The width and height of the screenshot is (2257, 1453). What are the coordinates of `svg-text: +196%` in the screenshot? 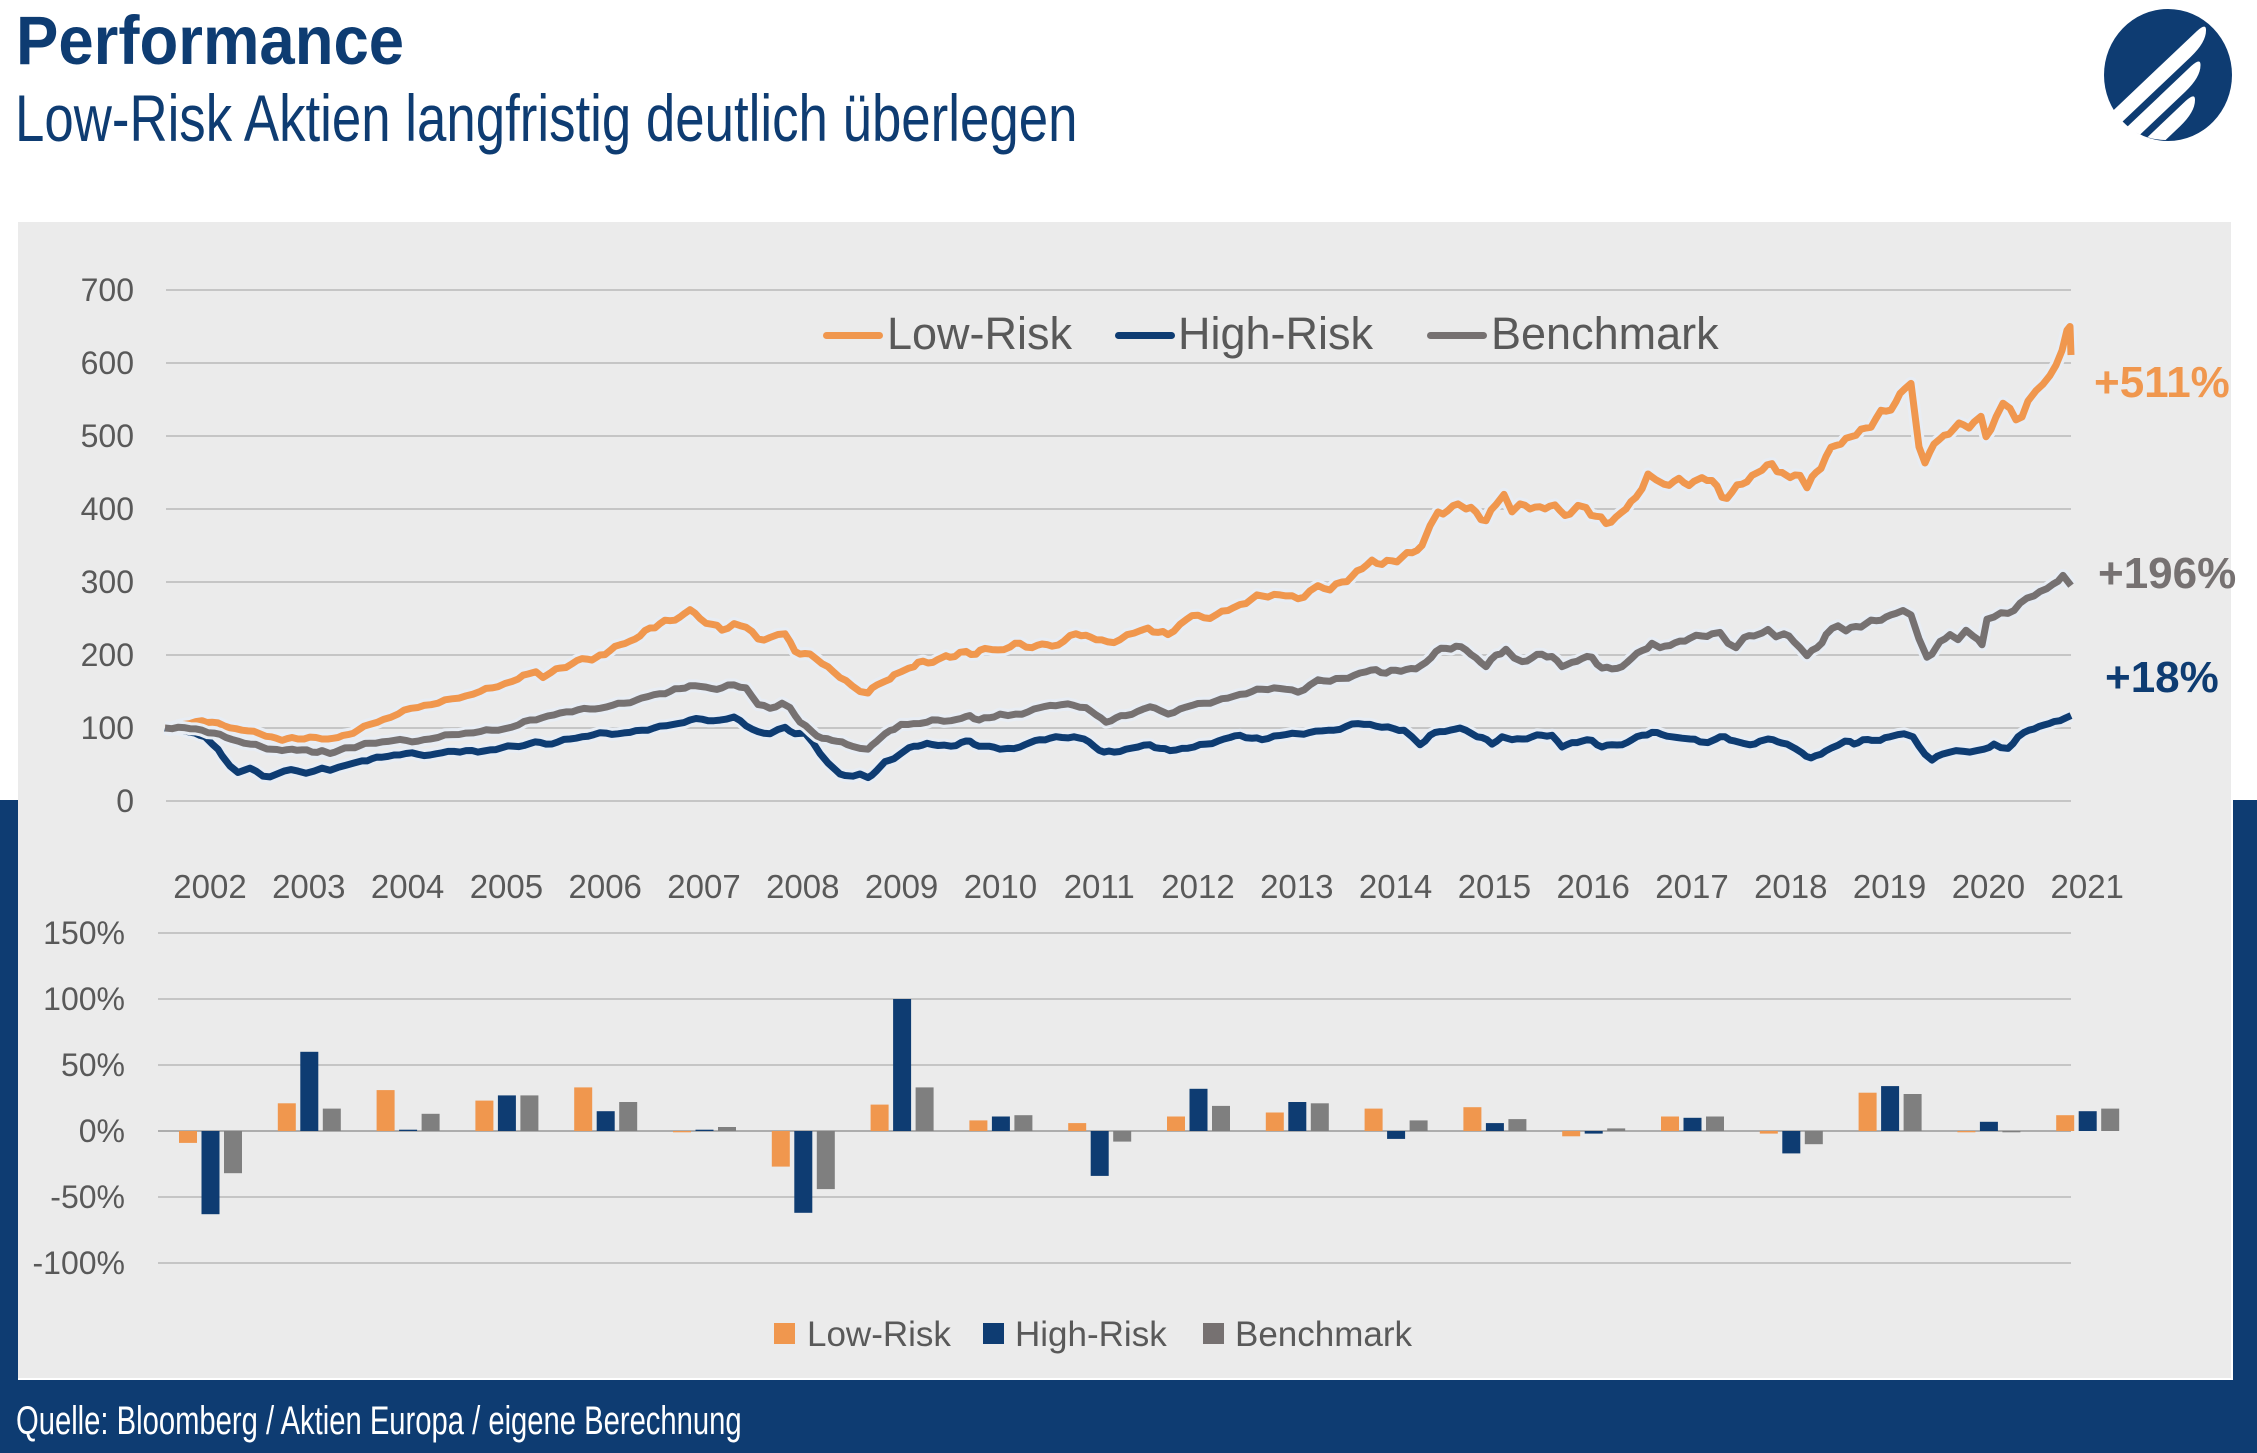 It's located at (2167, 573).